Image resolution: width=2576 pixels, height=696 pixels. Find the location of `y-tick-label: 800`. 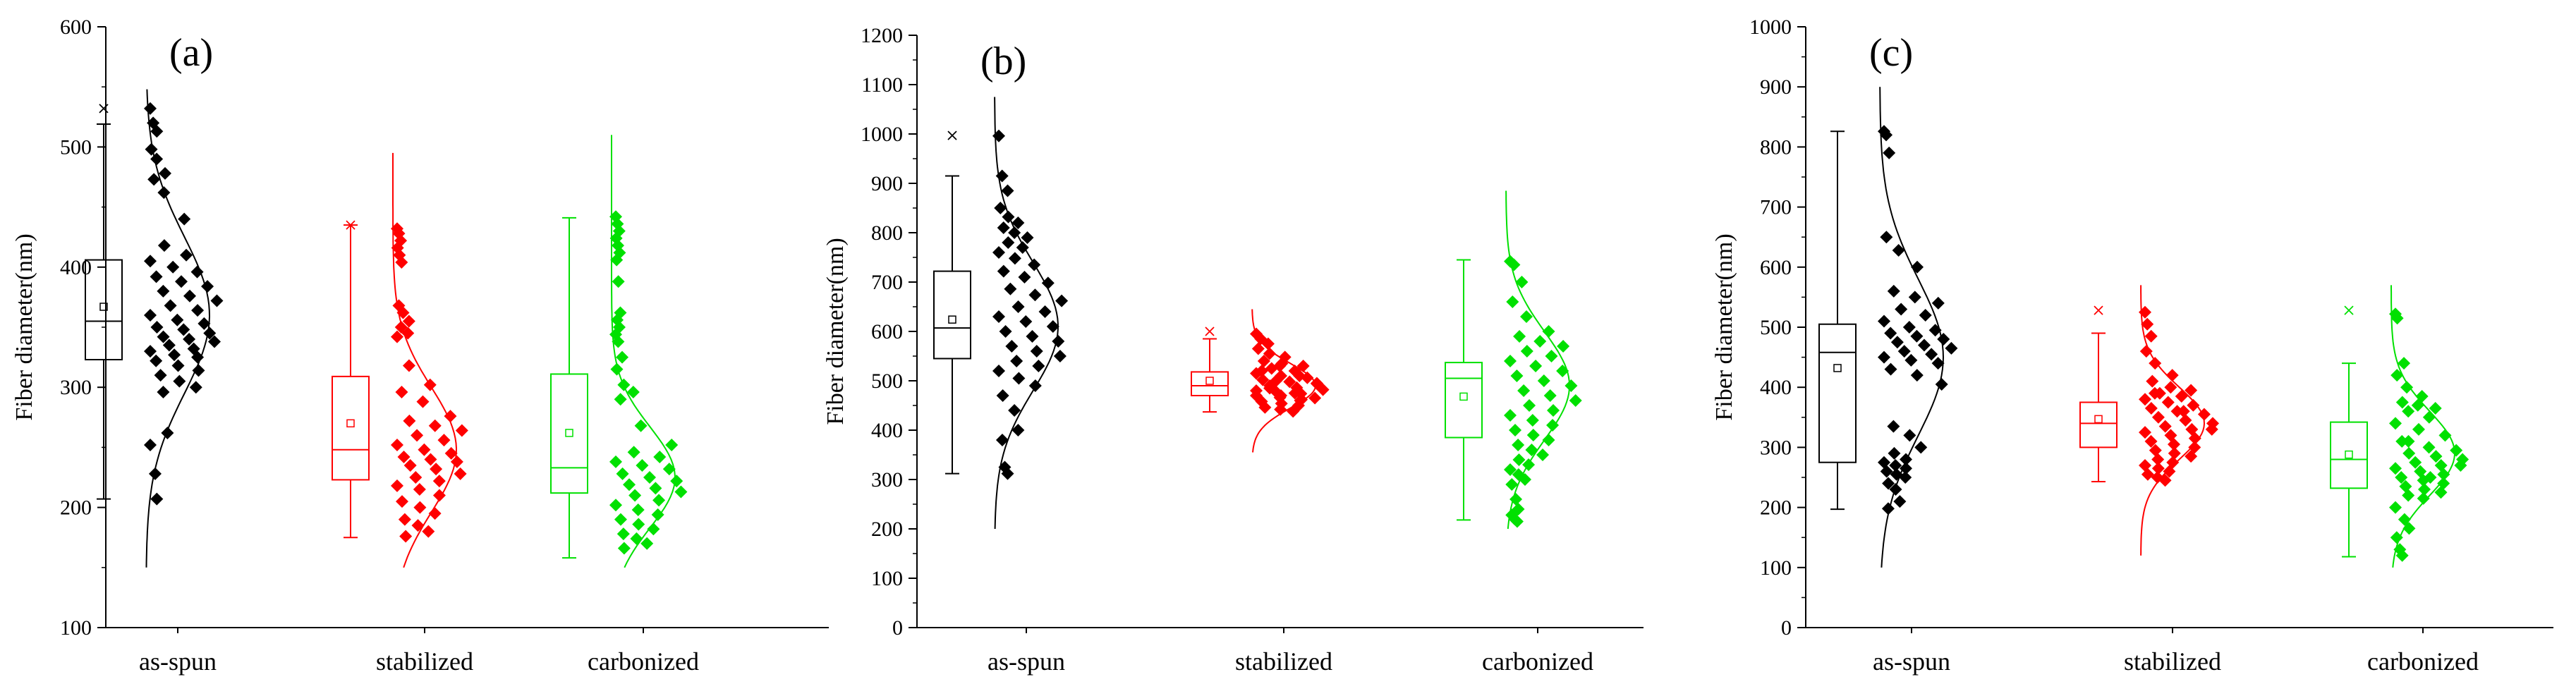

y-tick-label: 800 is located at coordinates (1776, 147).